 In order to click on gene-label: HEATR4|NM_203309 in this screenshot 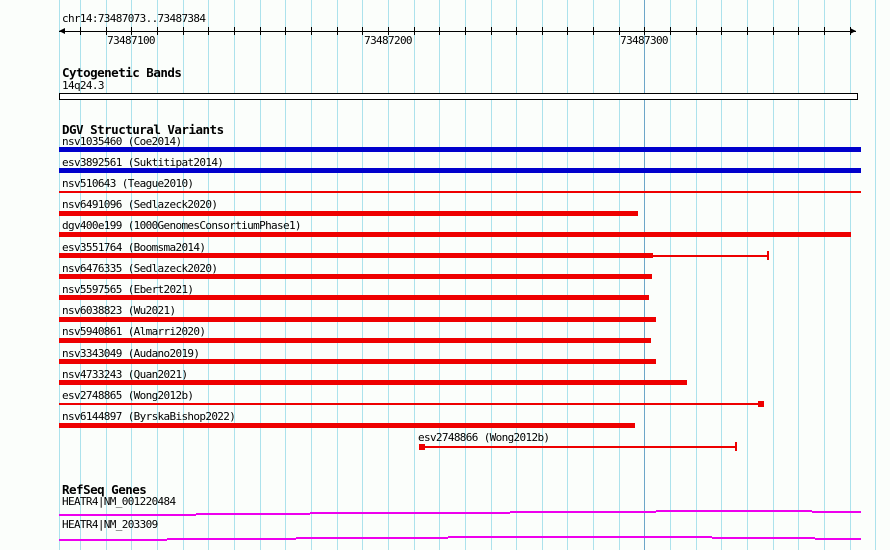, I will do `click(110, 524)`.